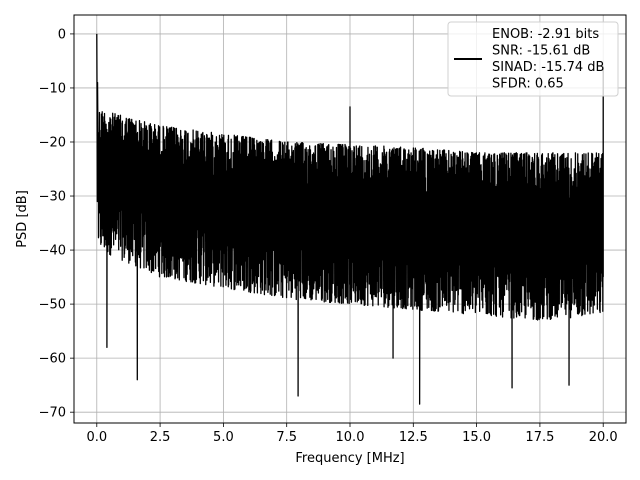 The height and width of the screenshot is (480, 640). I want to click on x-tick-label: 20.0, so click(603, 437).